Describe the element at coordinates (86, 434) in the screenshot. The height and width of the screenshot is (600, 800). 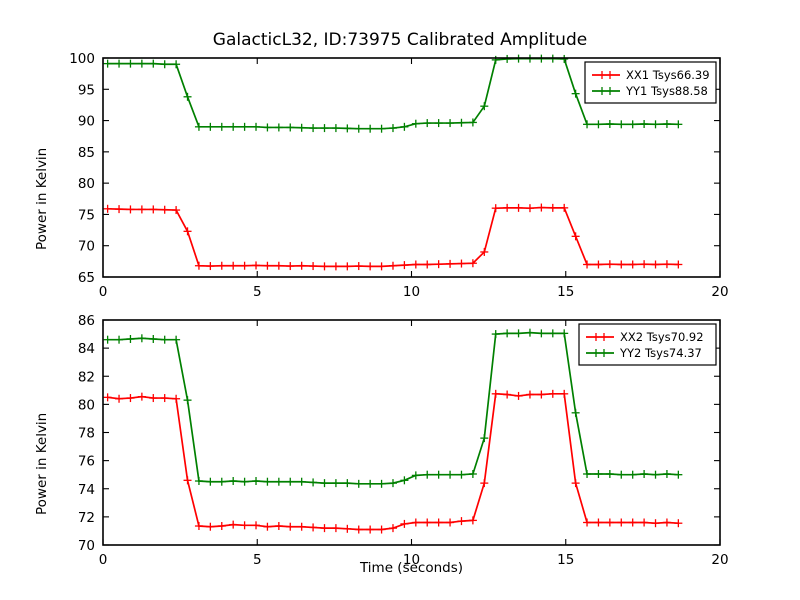
I see `y-tick-label: 78` at that location.